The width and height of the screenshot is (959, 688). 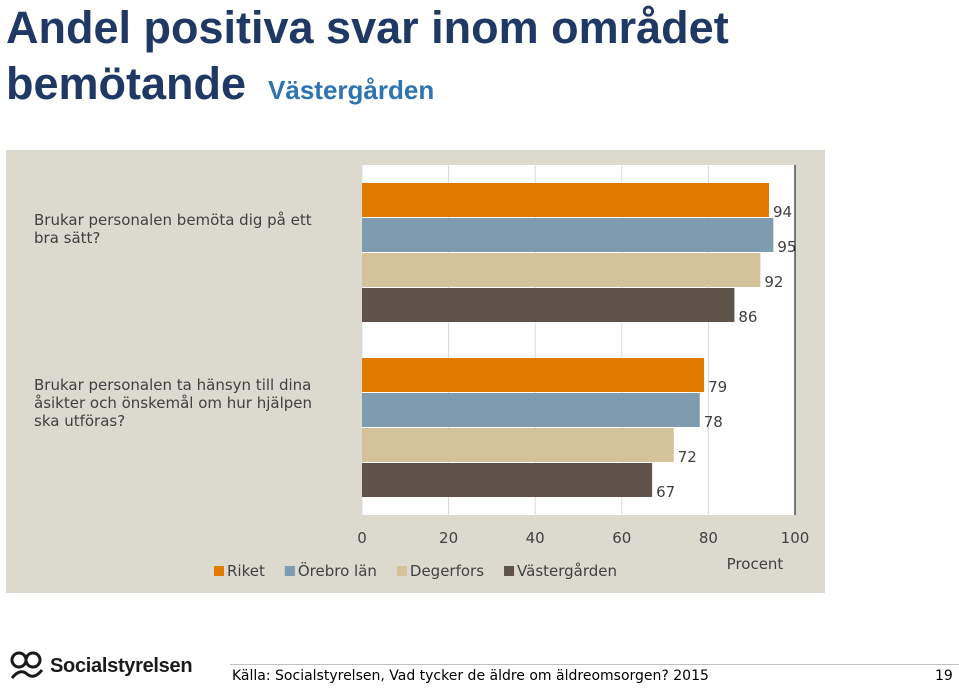 I want to click on x-tick-label: 100, so click(x=795, y=538).